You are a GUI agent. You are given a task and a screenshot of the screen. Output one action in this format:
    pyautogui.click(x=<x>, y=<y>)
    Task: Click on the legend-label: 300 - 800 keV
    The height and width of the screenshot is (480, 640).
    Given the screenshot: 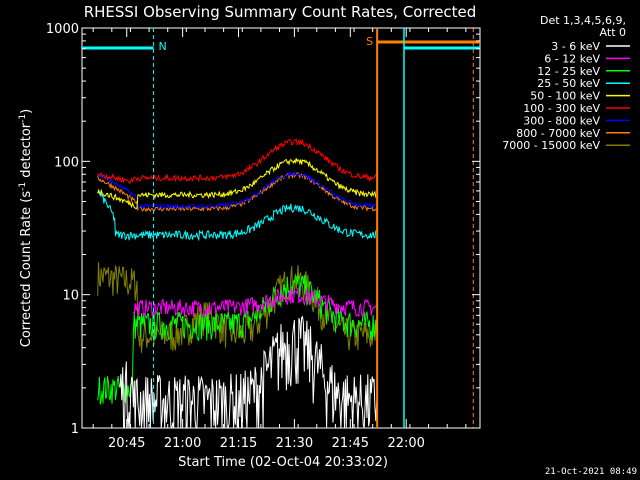 What is the action you would take?
    pyautogui.click(x=561, y=120)
    